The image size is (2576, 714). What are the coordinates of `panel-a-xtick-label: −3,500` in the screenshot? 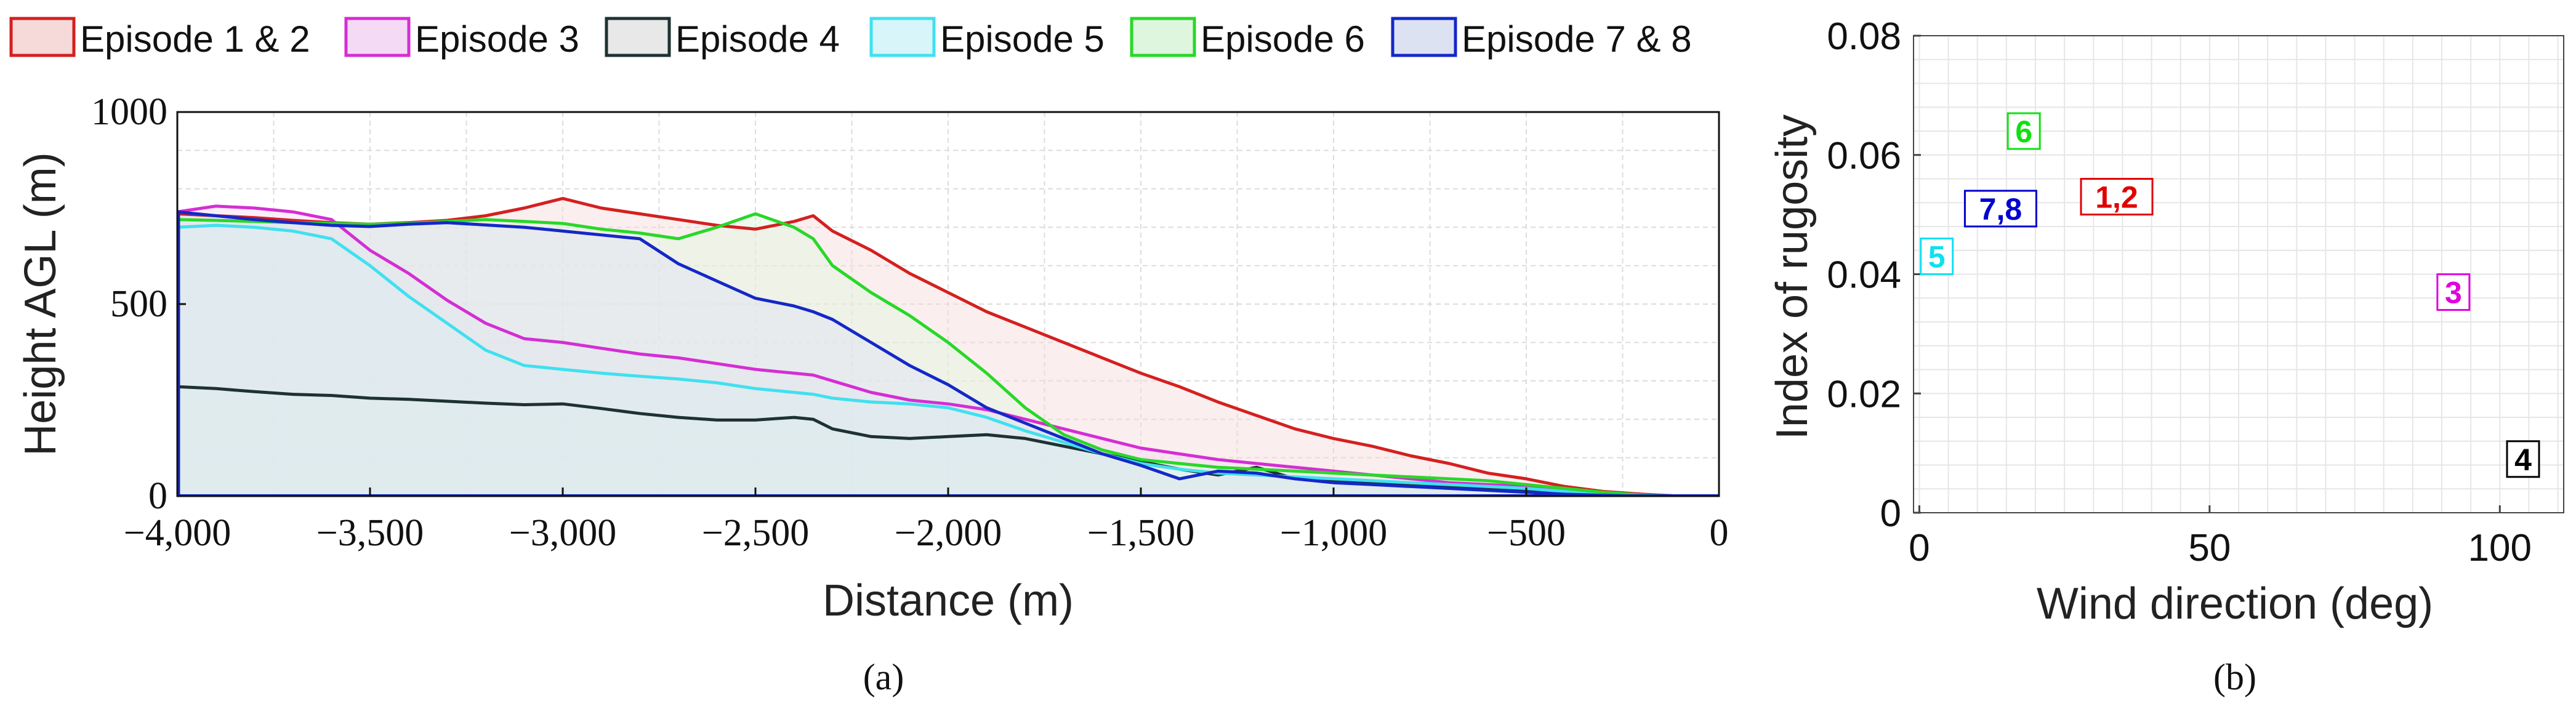 It's located at (370, 533).